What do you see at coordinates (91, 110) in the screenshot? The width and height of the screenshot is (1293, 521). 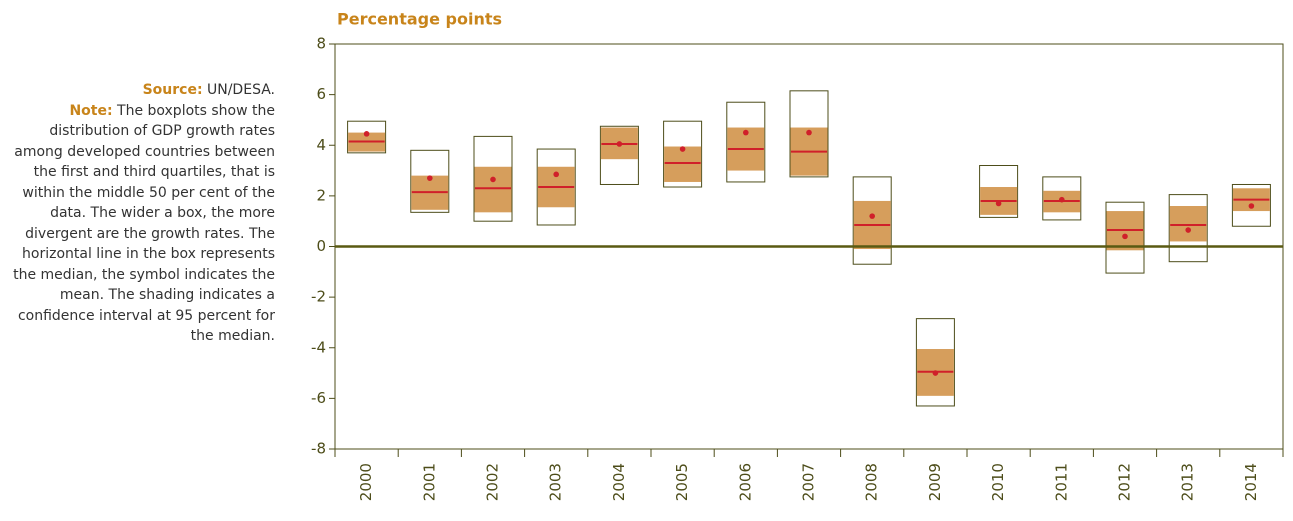 I see `note-label: Note:` at bounding box center [91, 110].